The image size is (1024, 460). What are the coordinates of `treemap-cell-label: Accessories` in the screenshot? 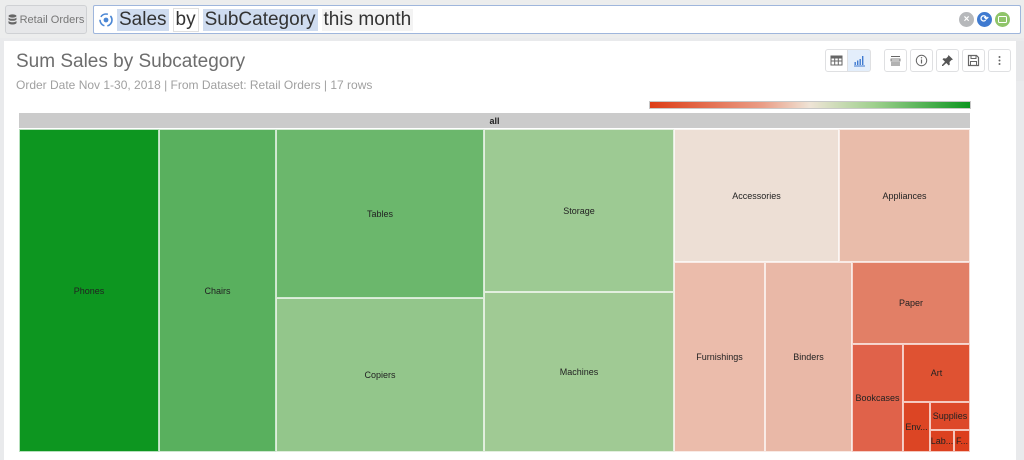 It's located at (756, 195).